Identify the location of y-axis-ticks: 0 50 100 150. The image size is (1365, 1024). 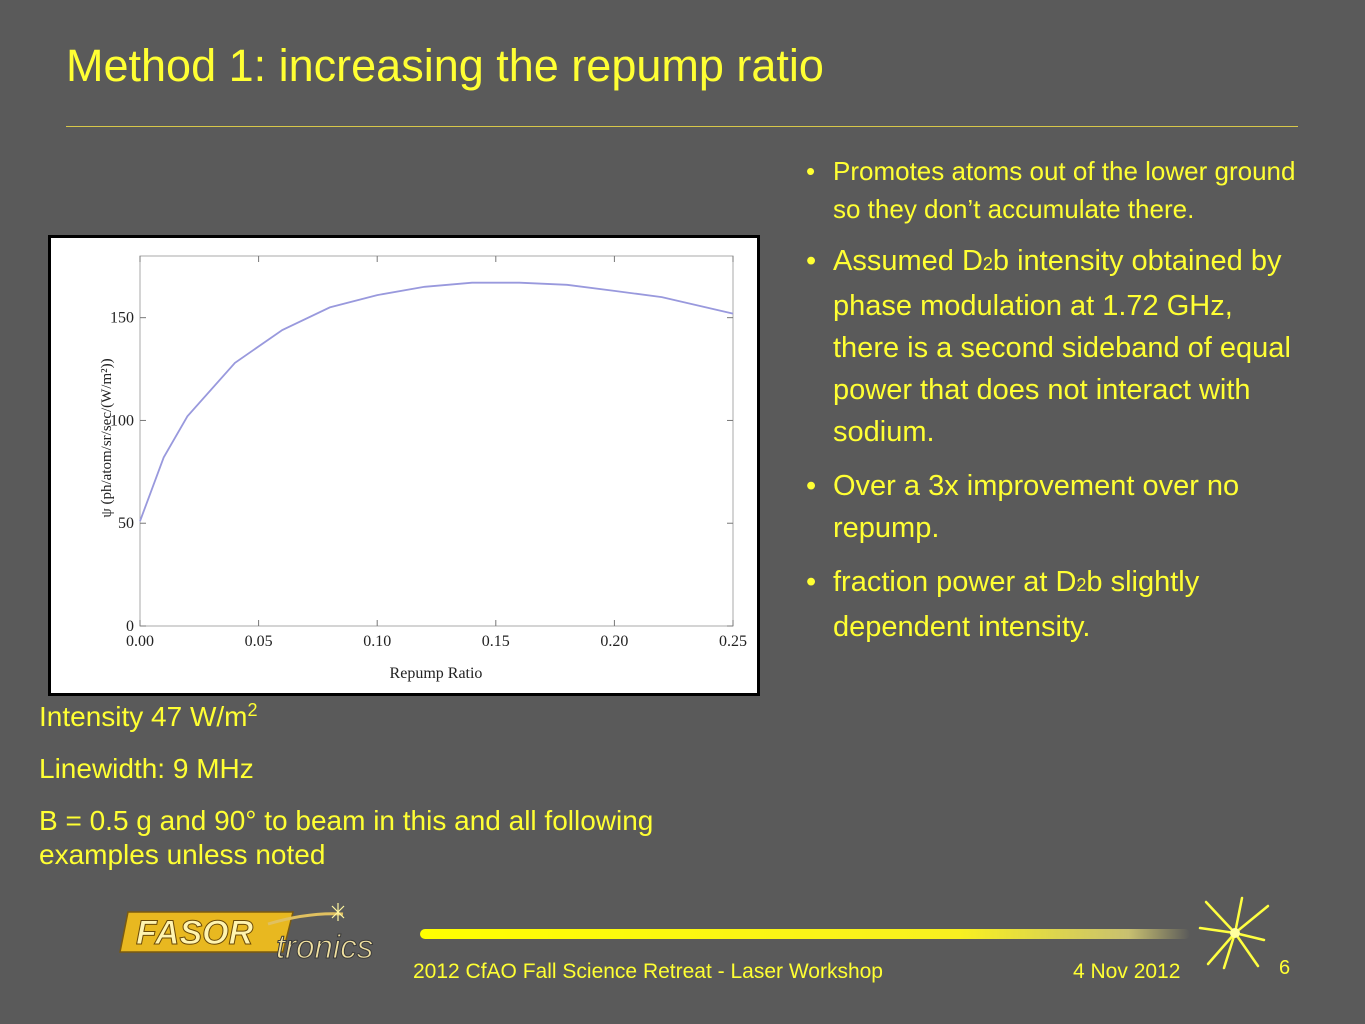
(421, 472).